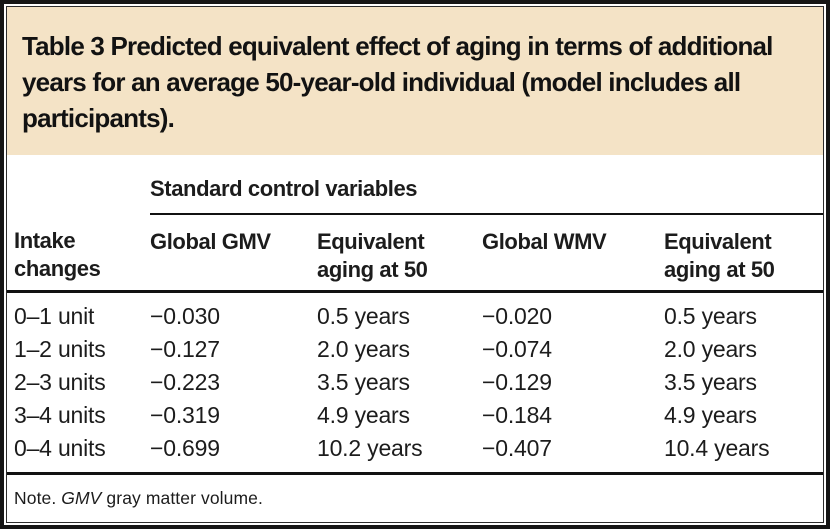 The image size is (830, 529). I want to click on cell-wmv-aging: 3.5 years, so click(710, 382).